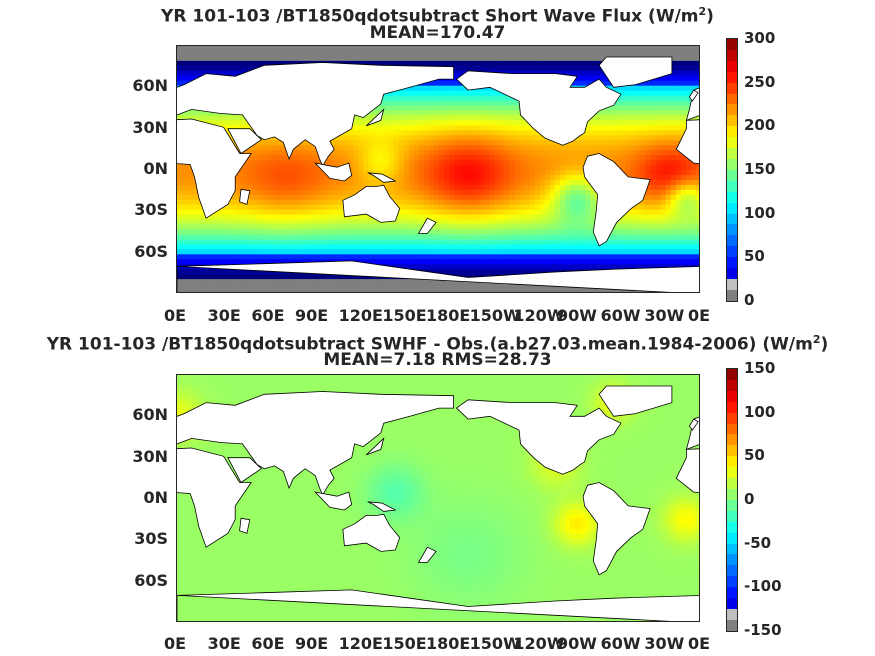 The image size is (875, 656). What do you see at coordinates (763, 586) in the screenshot?
I see `colorbar-tick-label: -100` at bounding box center [763, 586].